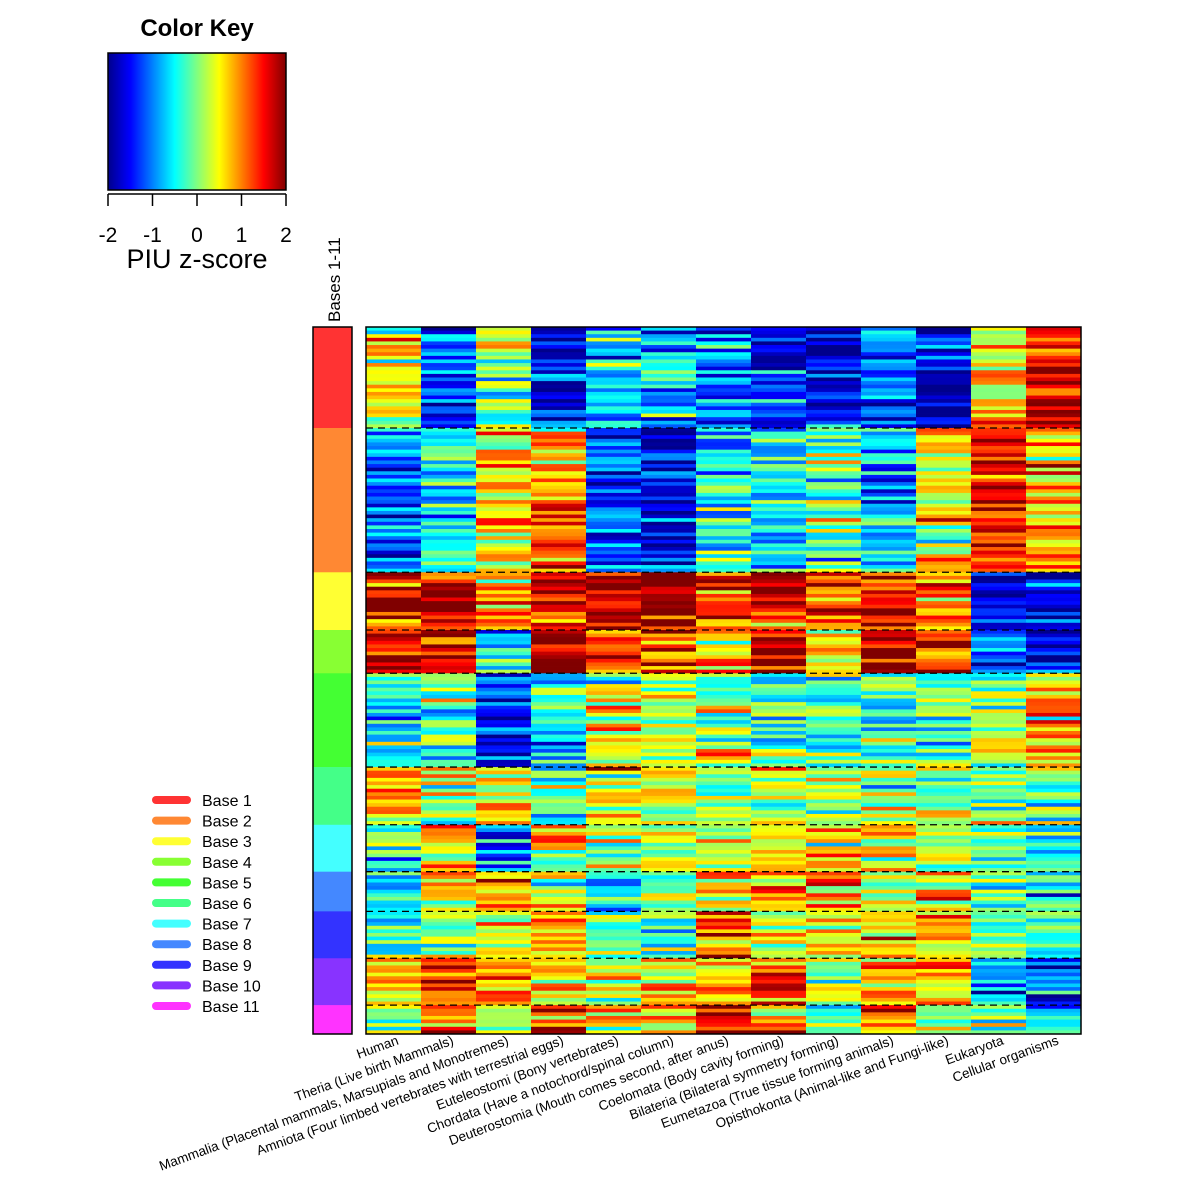 The image size is (1200, 1200). Describe the element at coordinates (195, 220) in the screenshot. I see `color-key-axis: -2 -1 0 1 2` at that location.